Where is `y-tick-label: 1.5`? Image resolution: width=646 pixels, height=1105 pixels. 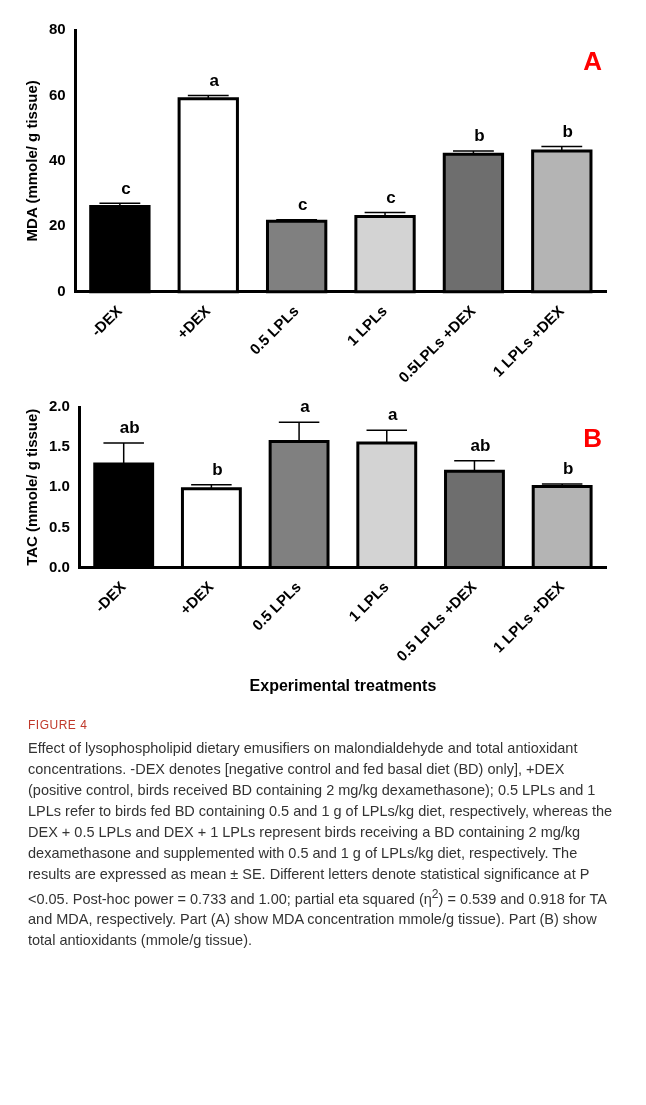 y-tick-label: 1.5 is located at coordinates (59, 446).